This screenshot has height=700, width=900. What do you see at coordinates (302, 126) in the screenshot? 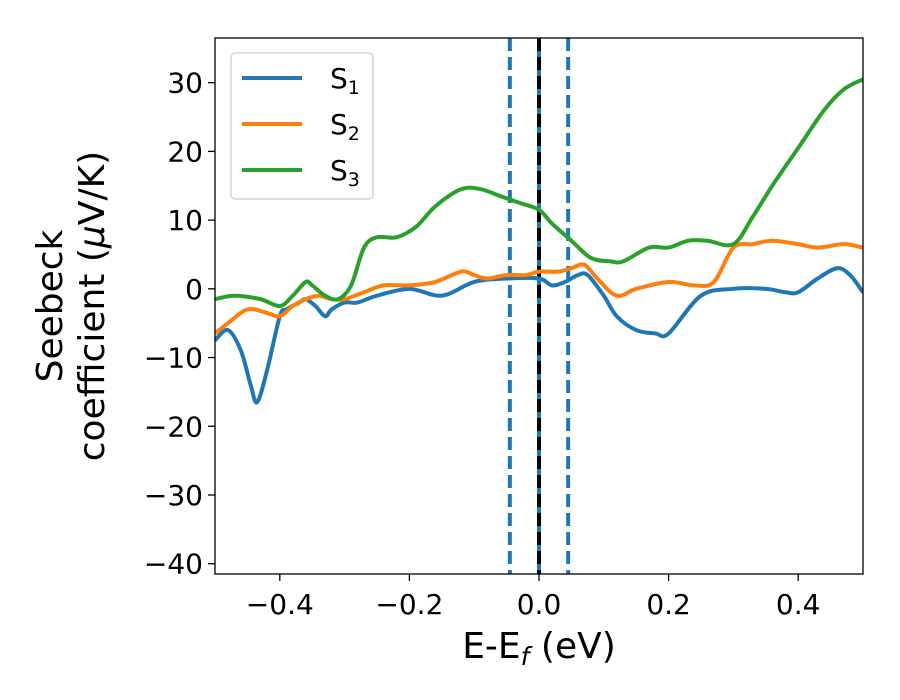
I see `legend: S1 S2 S3` at bounding box center [302, 126].